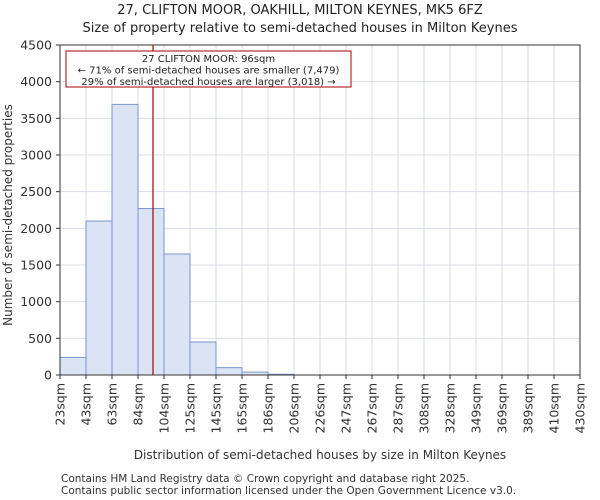 The height and width of the screenshot is (500, 600). I want to click on x-tick-label: 430sqm, so click(580, 408).